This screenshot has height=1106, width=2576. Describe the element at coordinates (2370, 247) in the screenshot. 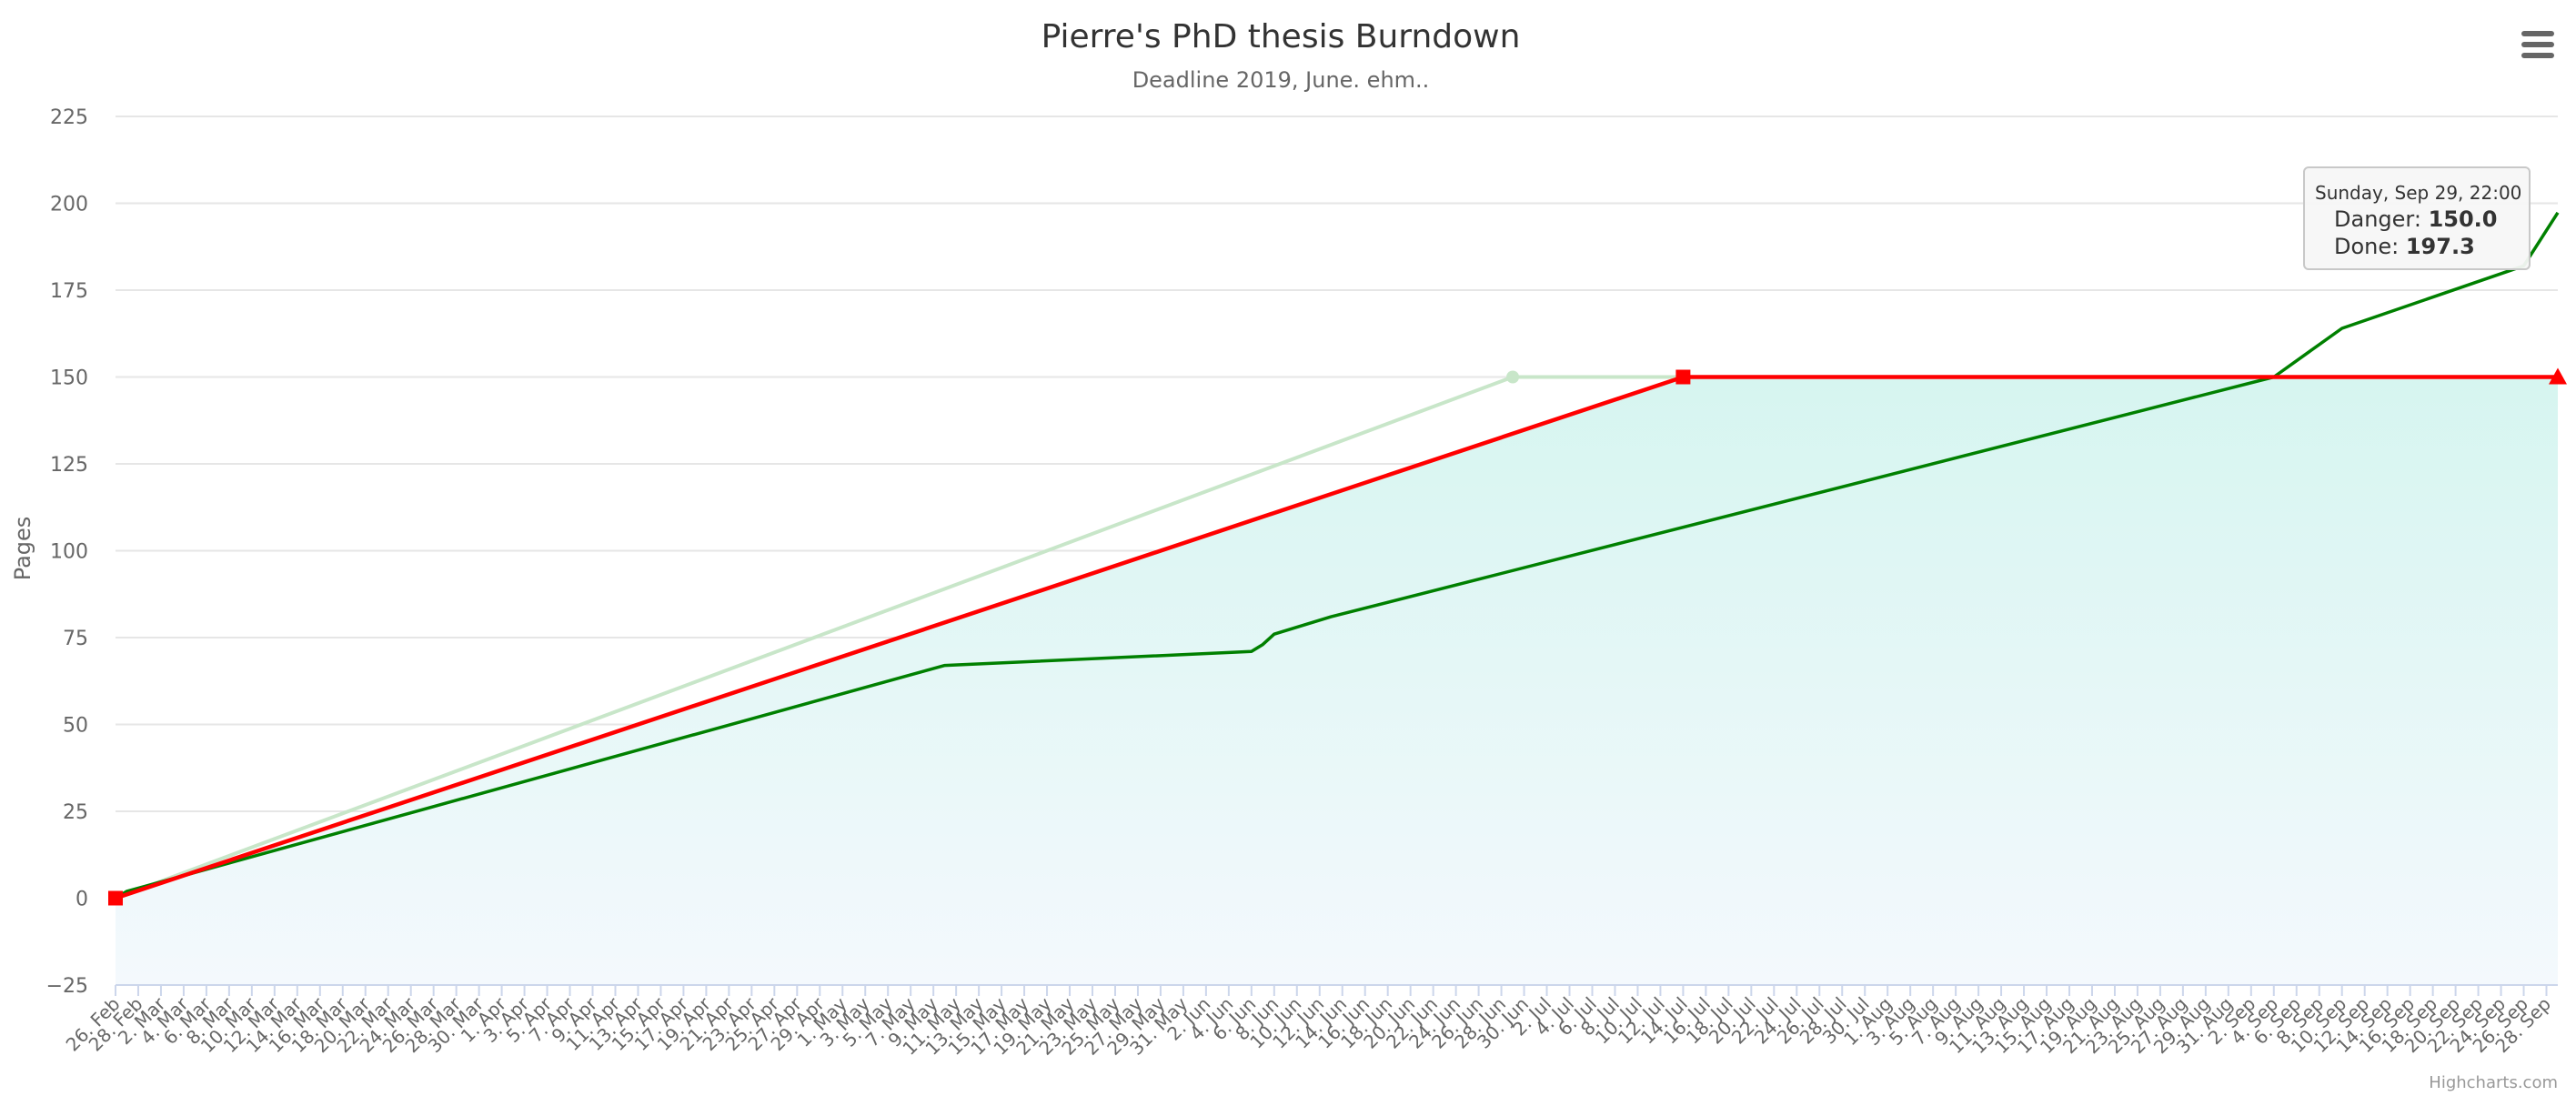

I see `tooltip-done-label: Done:` at that location.